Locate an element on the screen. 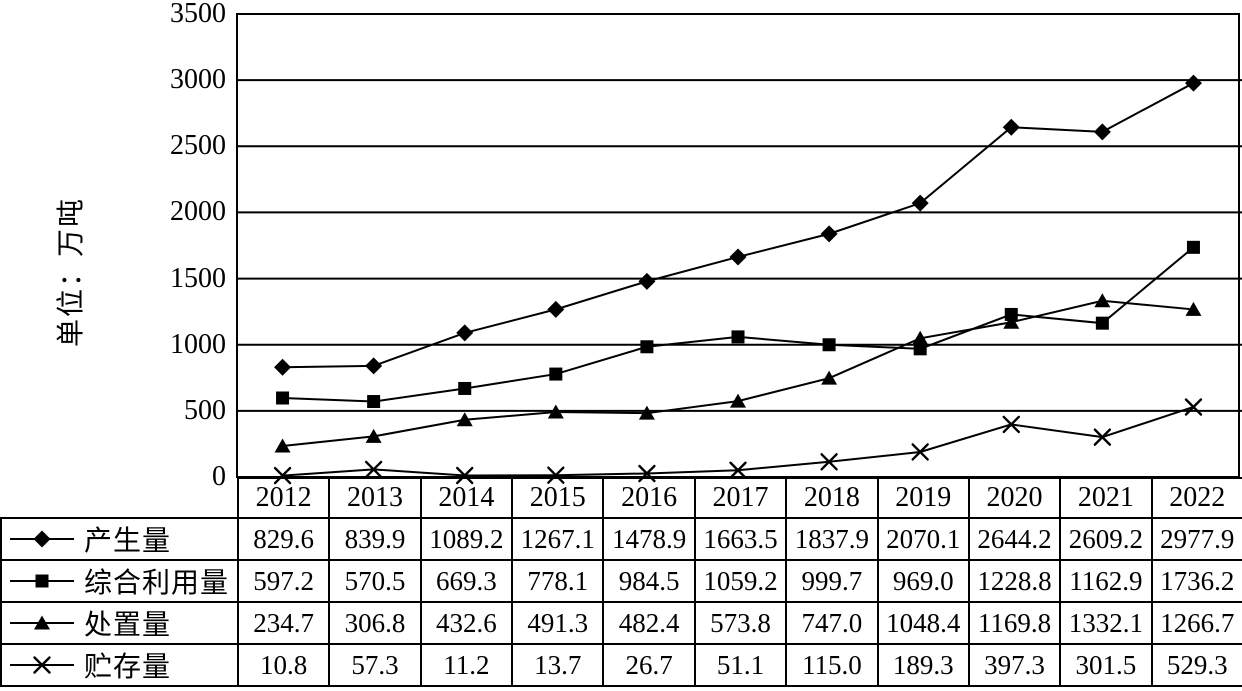  value-cell: 984.5 is located at coordinates (649, 581).